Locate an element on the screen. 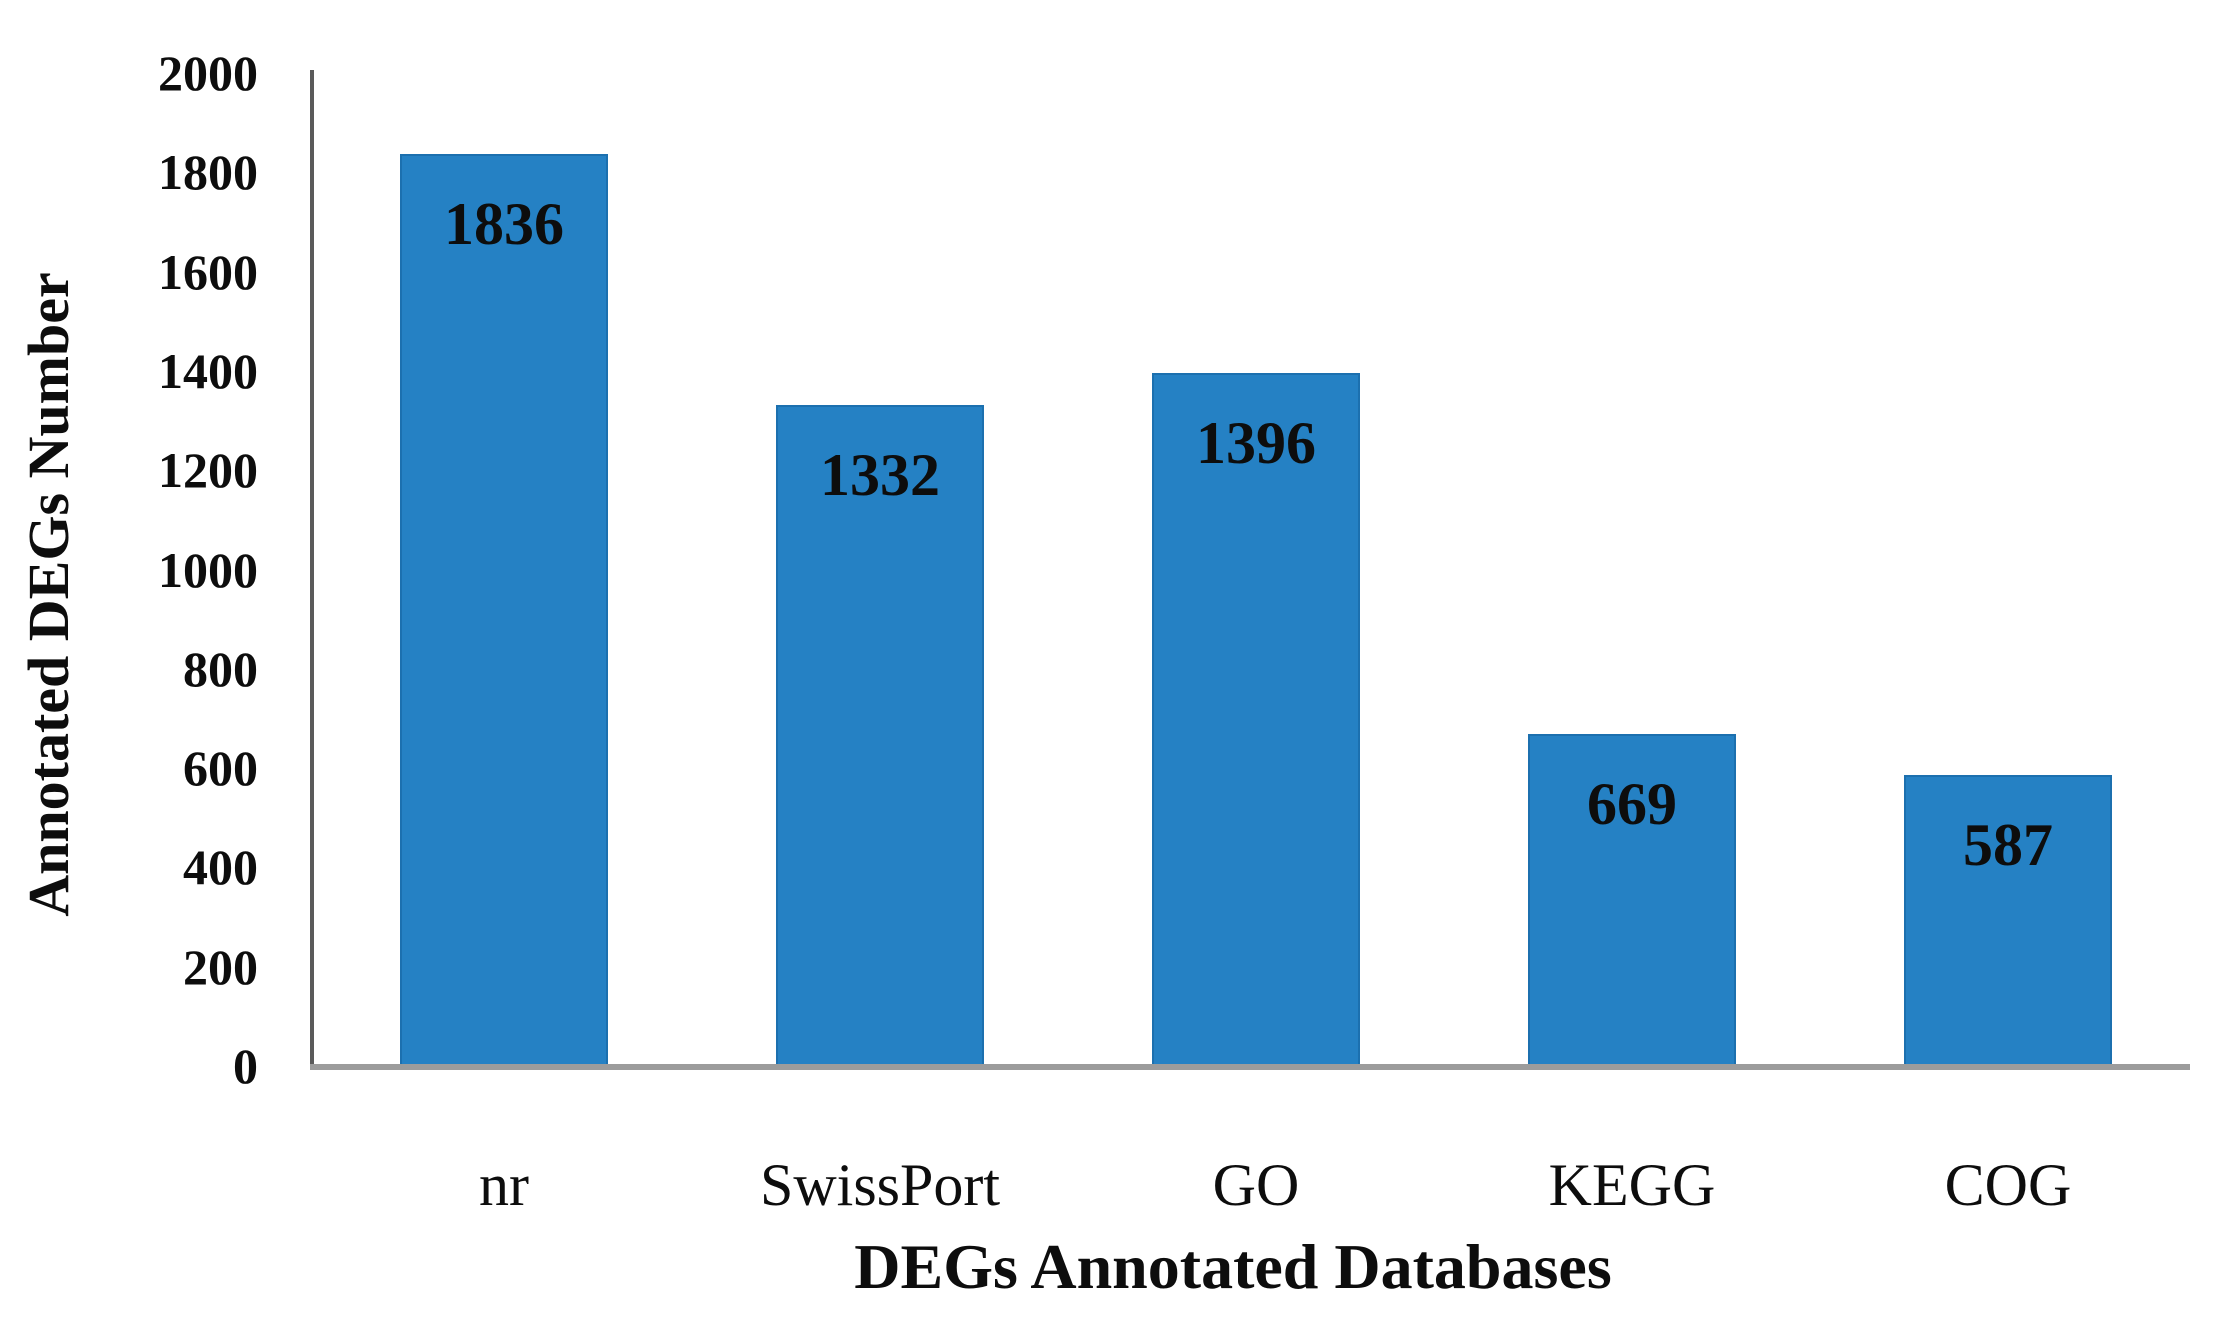 The image size is (2222, 1340). bar-value-label: 587 is located at coordinates (2008, 844).